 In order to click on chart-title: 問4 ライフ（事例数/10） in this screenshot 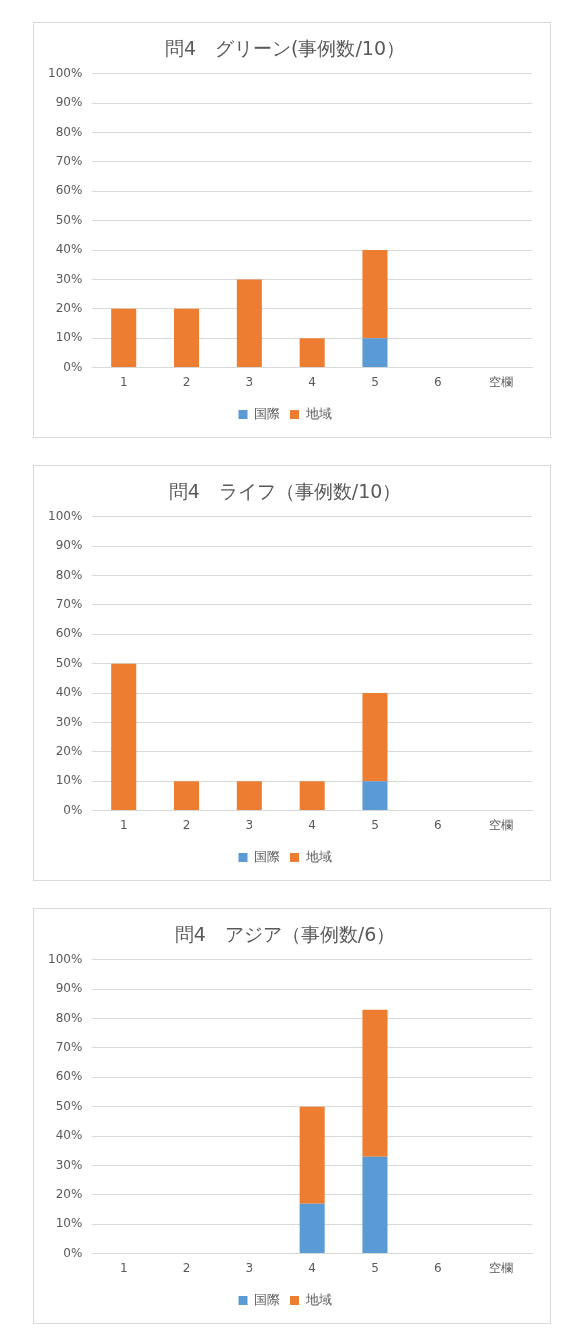, I will do `click(285, 491)`.